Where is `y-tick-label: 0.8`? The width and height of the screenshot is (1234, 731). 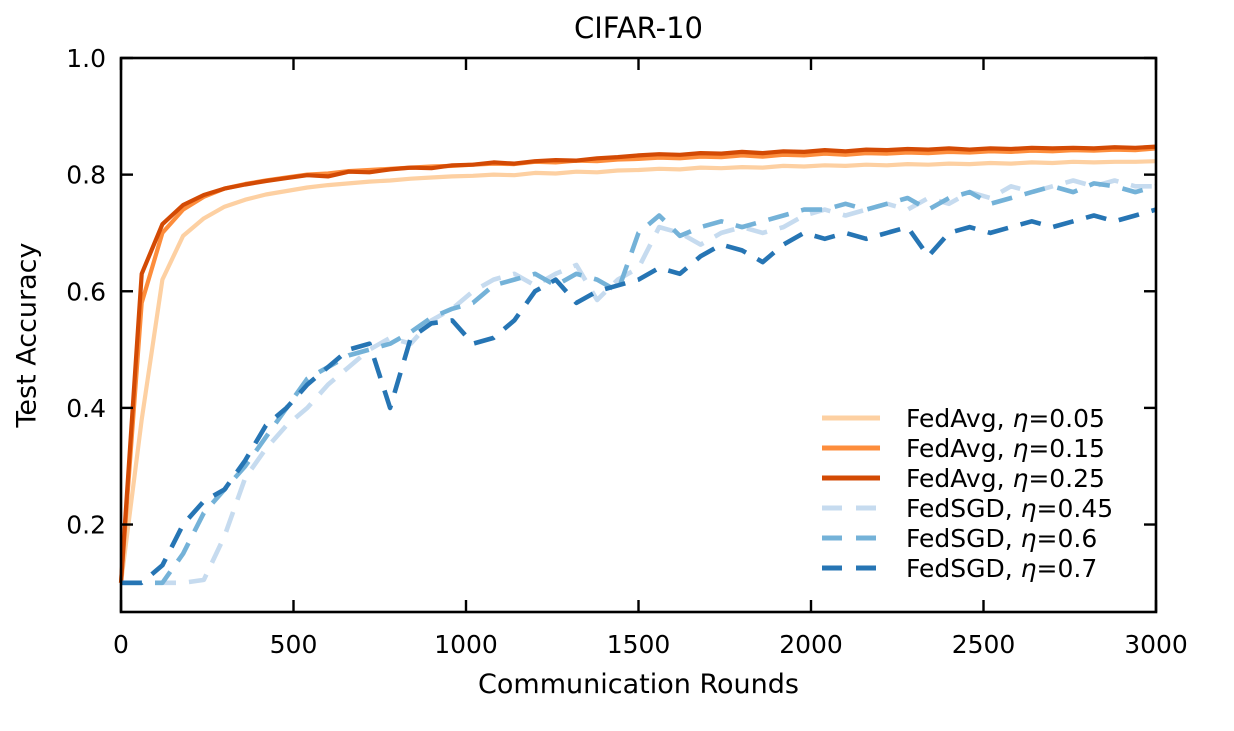
y-tick-label: 0.8 is located at coordinates (86, 175).